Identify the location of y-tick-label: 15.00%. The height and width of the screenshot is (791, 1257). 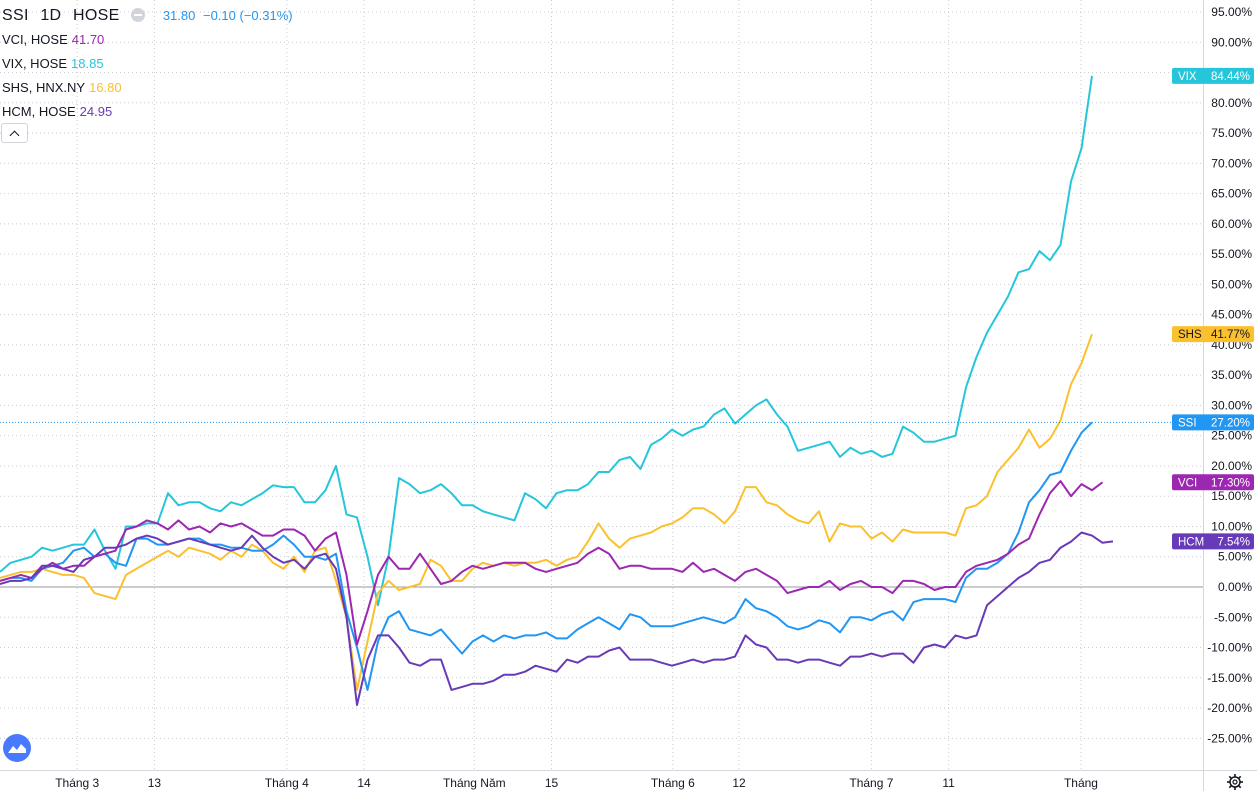
(1231, 496).